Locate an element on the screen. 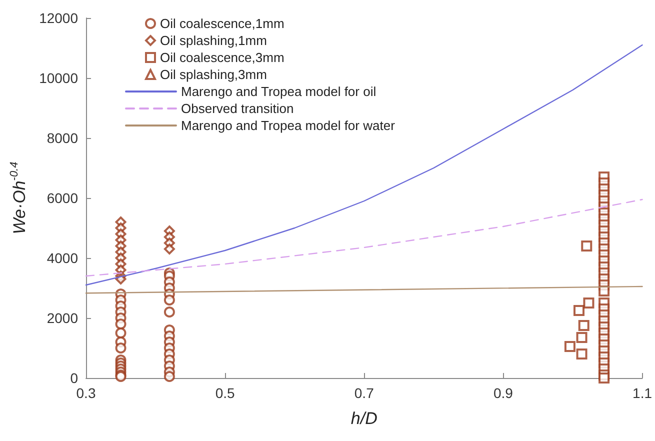  y-axis-title: We·Oh-0.4 is located at coordinates (18, 198).